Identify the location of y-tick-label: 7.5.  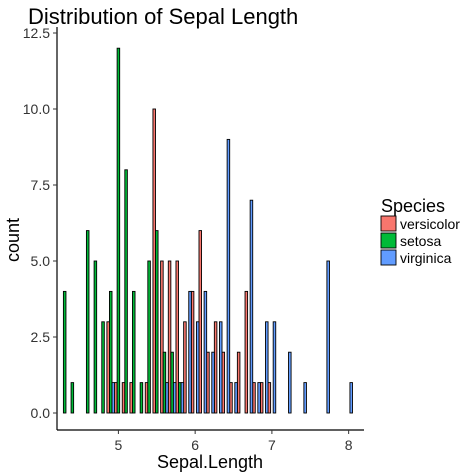
(41, 185).